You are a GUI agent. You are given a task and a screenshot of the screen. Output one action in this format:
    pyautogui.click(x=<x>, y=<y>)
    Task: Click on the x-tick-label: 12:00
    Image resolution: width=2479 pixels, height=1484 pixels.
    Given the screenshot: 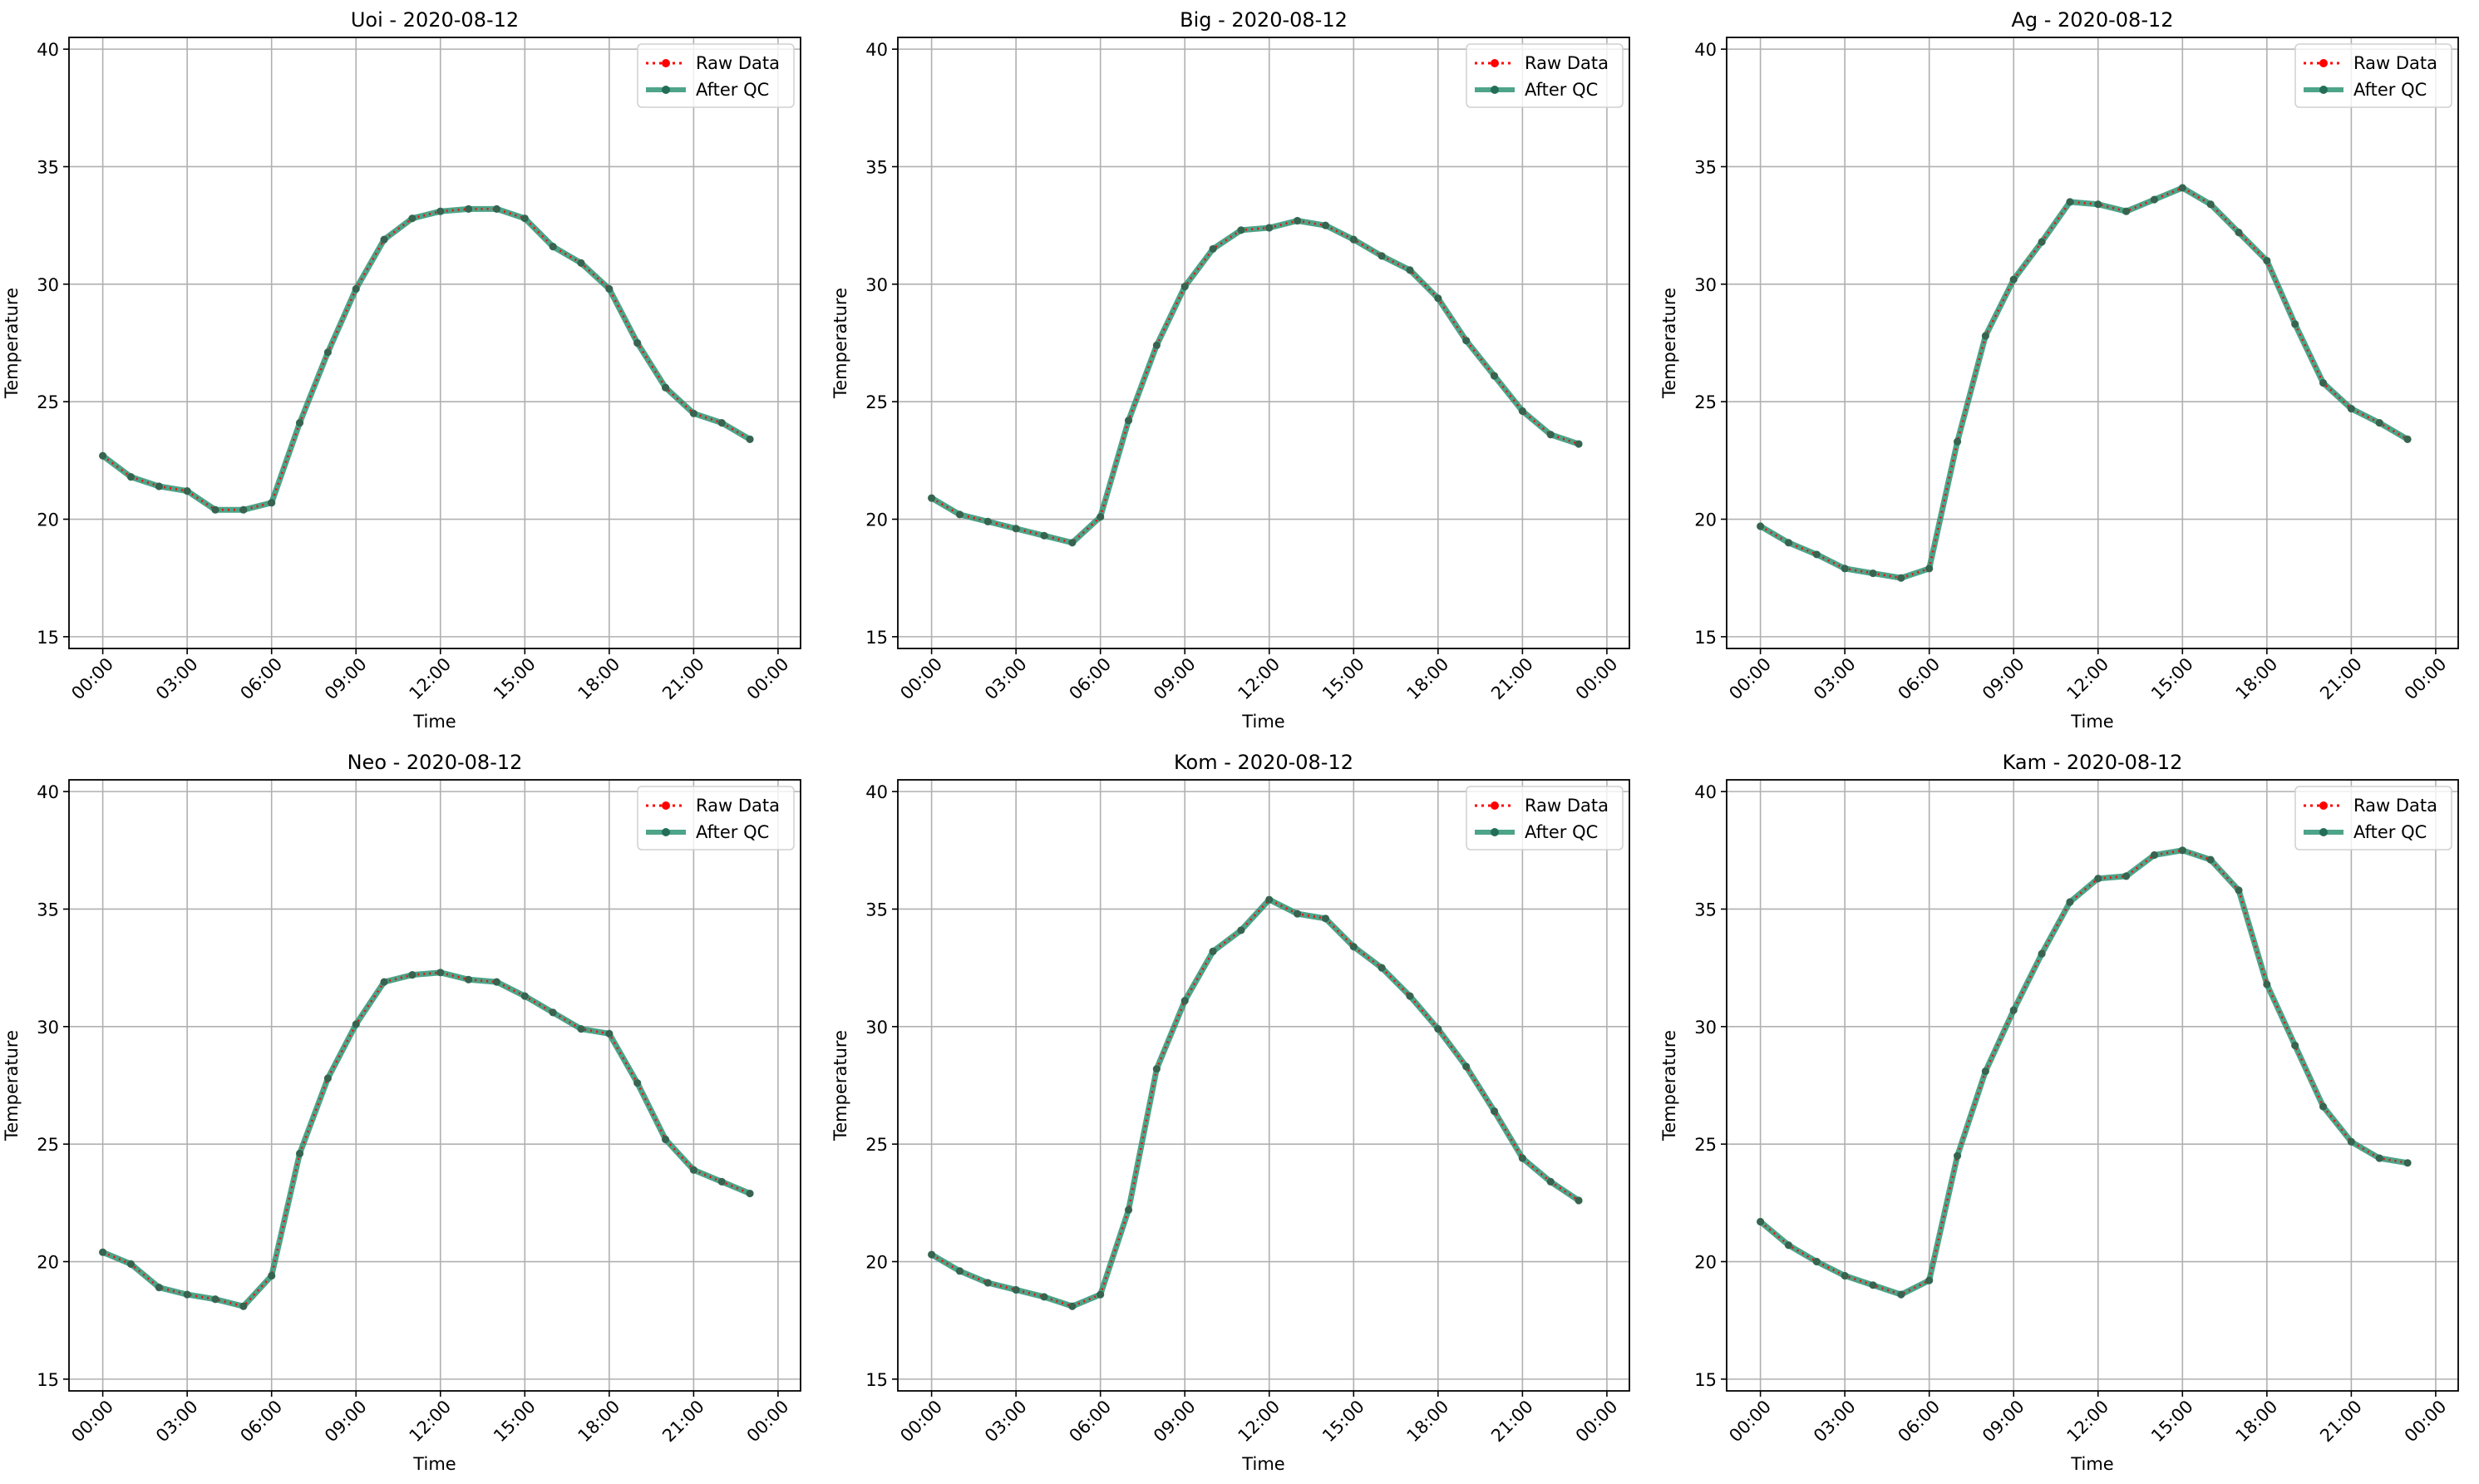 What is the action you would take?
    pyautogui.click(x=1260, y=679)
    